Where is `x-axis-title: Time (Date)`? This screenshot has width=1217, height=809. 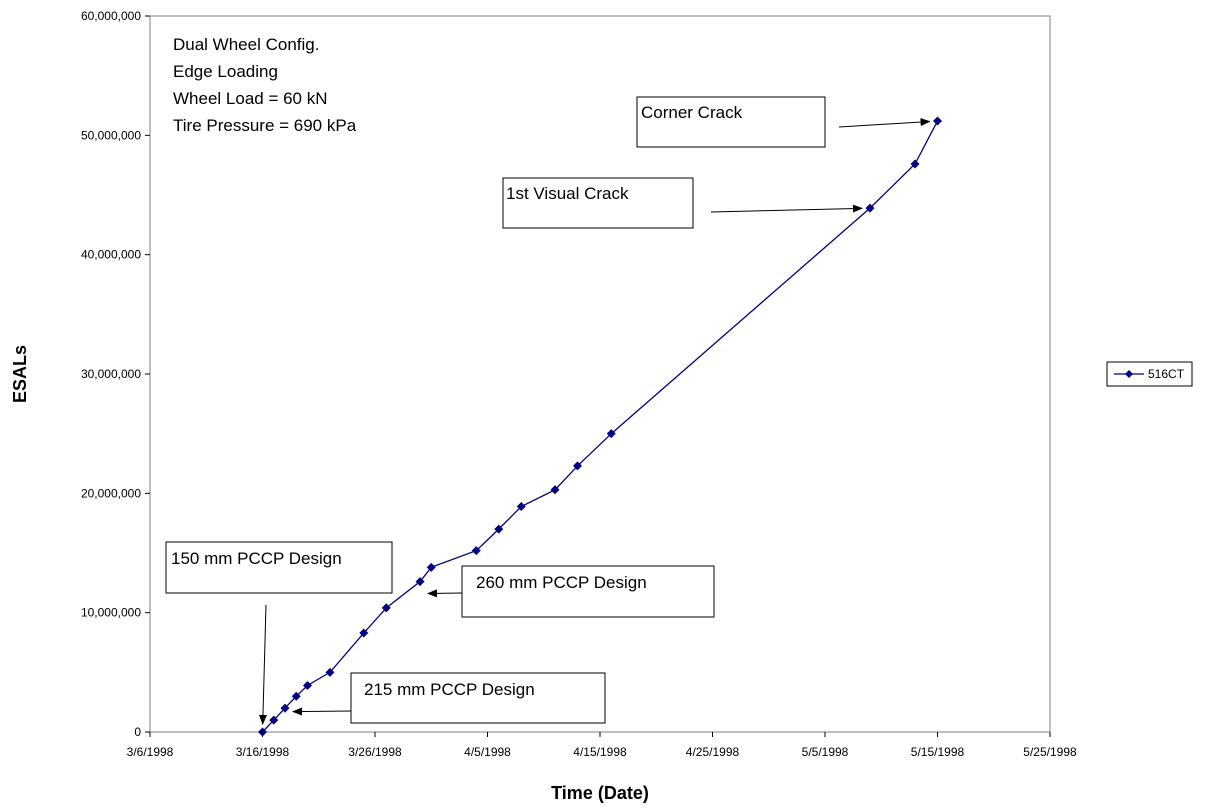 x-axis-title: Time (Date) is located at coordinates (600, 793).